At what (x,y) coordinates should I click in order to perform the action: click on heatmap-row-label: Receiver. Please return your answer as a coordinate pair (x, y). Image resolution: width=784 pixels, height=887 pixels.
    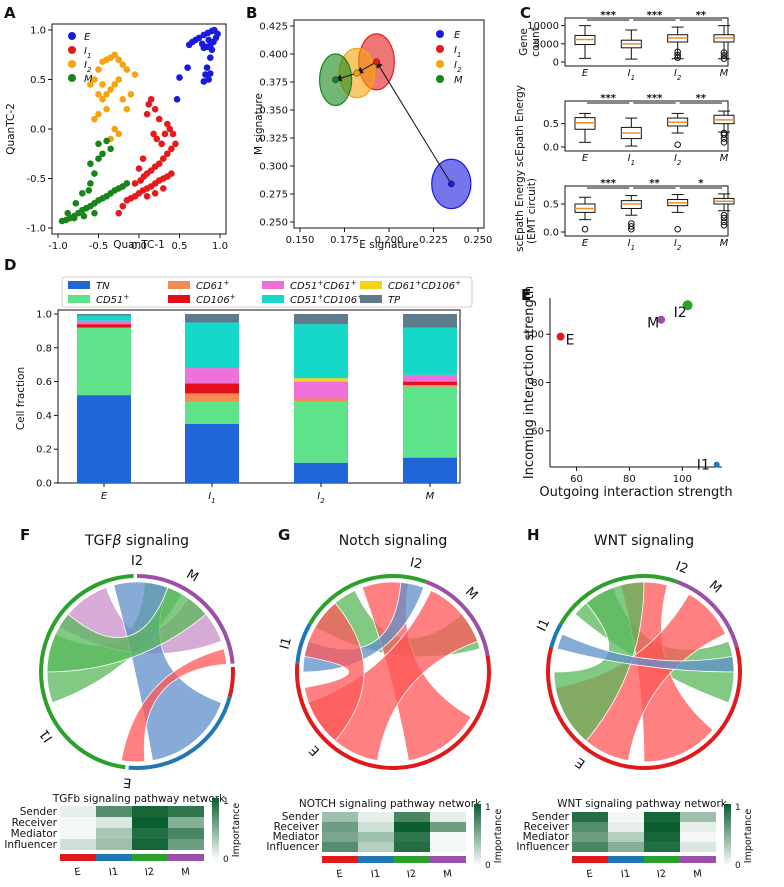
    Looking at the image, I should click on (35, 823).